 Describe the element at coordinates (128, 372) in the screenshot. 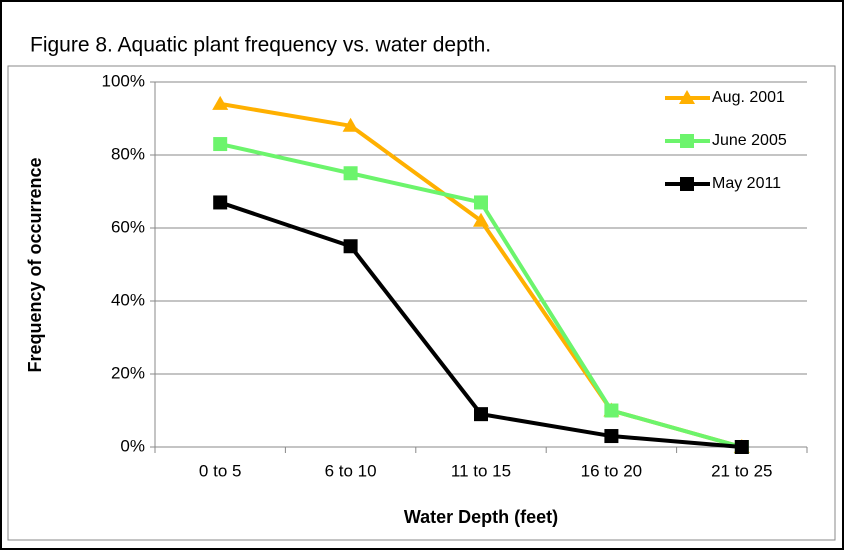

I see `y-tick-label: 20%` at that location.